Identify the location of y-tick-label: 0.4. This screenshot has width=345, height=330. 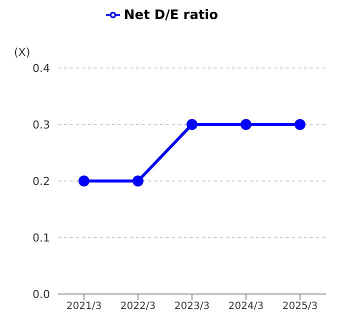
(41, 68).